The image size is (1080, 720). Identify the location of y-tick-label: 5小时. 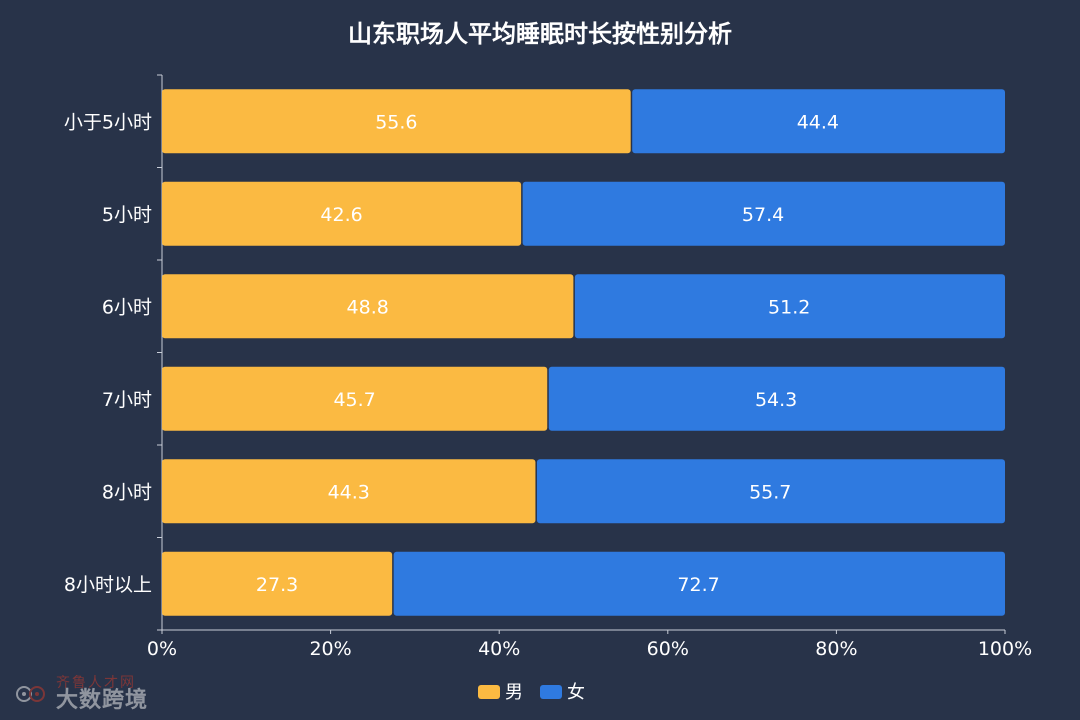
(127, 215).